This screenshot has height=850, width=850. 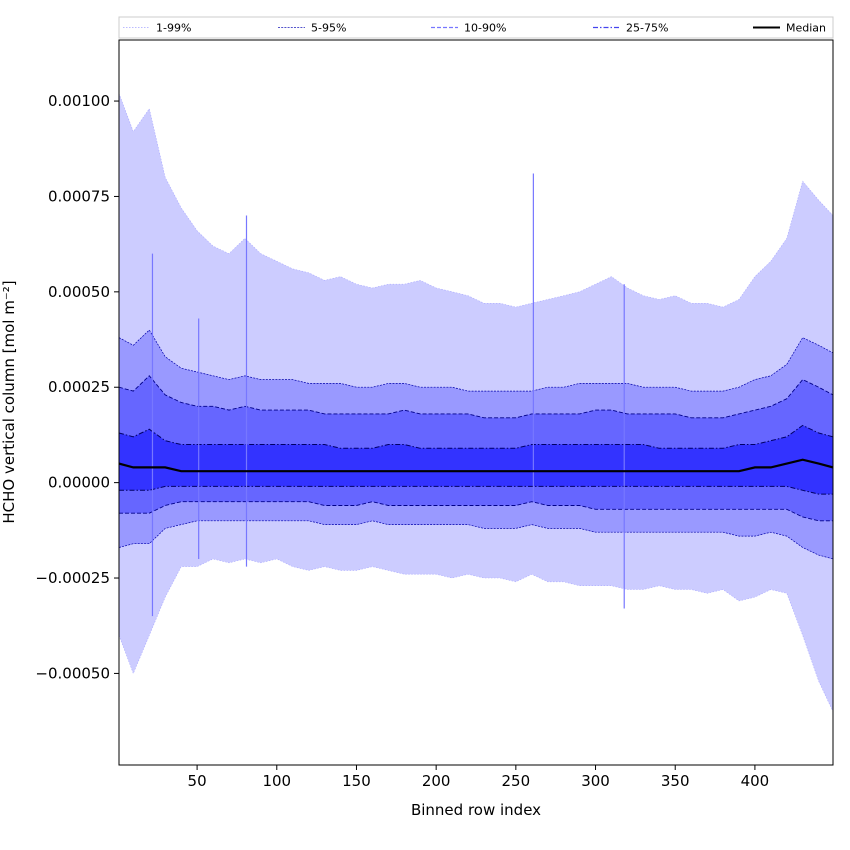 I want to click on legend-label: 10-90%, so click(x=485, y=28).